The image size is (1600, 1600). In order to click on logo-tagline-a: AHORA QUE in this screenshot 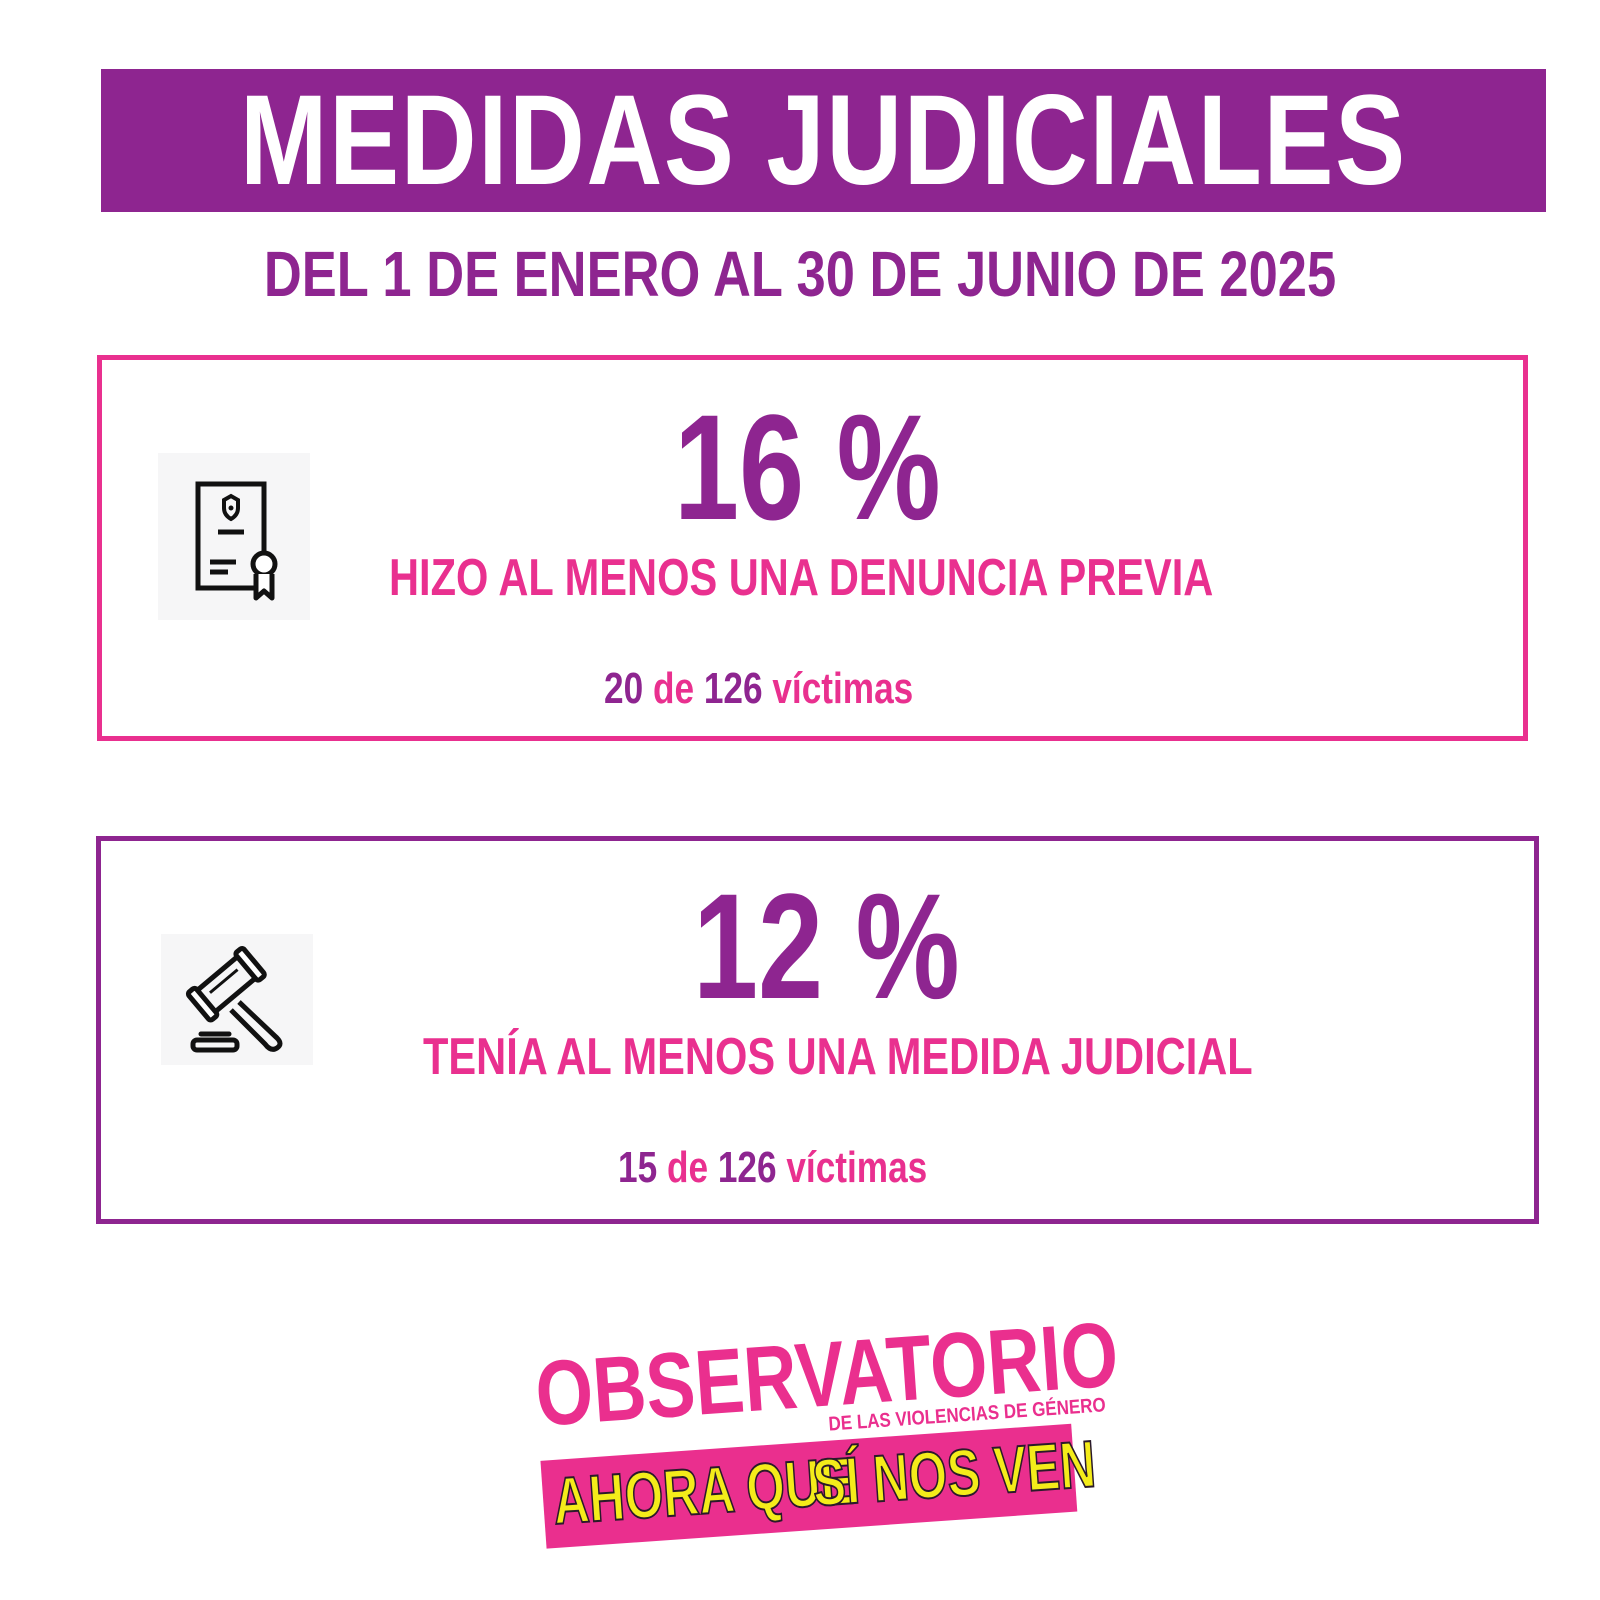, I will do `click(703, 1490)`.